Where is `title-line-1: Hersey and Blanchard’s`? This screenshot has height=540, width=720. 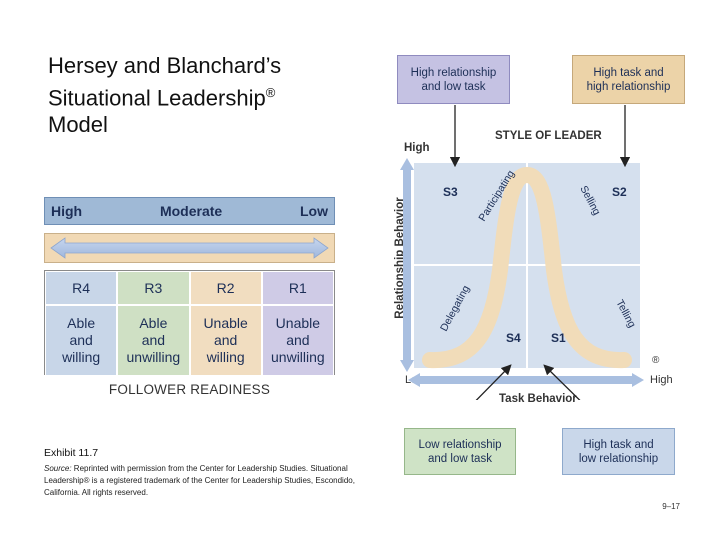
title-line-1: Hersey and Blanchard’s is located at coordinates (165, 65).